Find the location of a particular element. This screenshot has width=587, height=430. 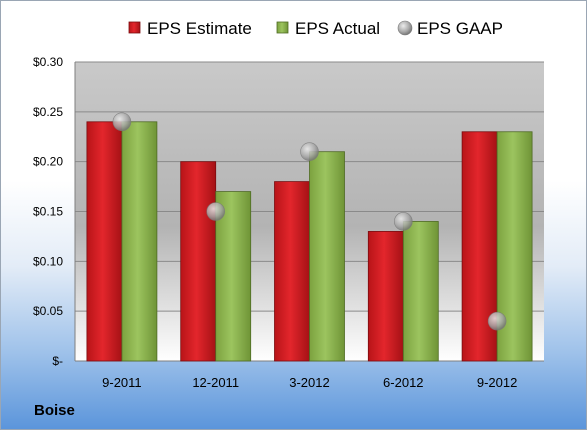

x-tick-label: 6-2012 is located at coordinates (403, 382).